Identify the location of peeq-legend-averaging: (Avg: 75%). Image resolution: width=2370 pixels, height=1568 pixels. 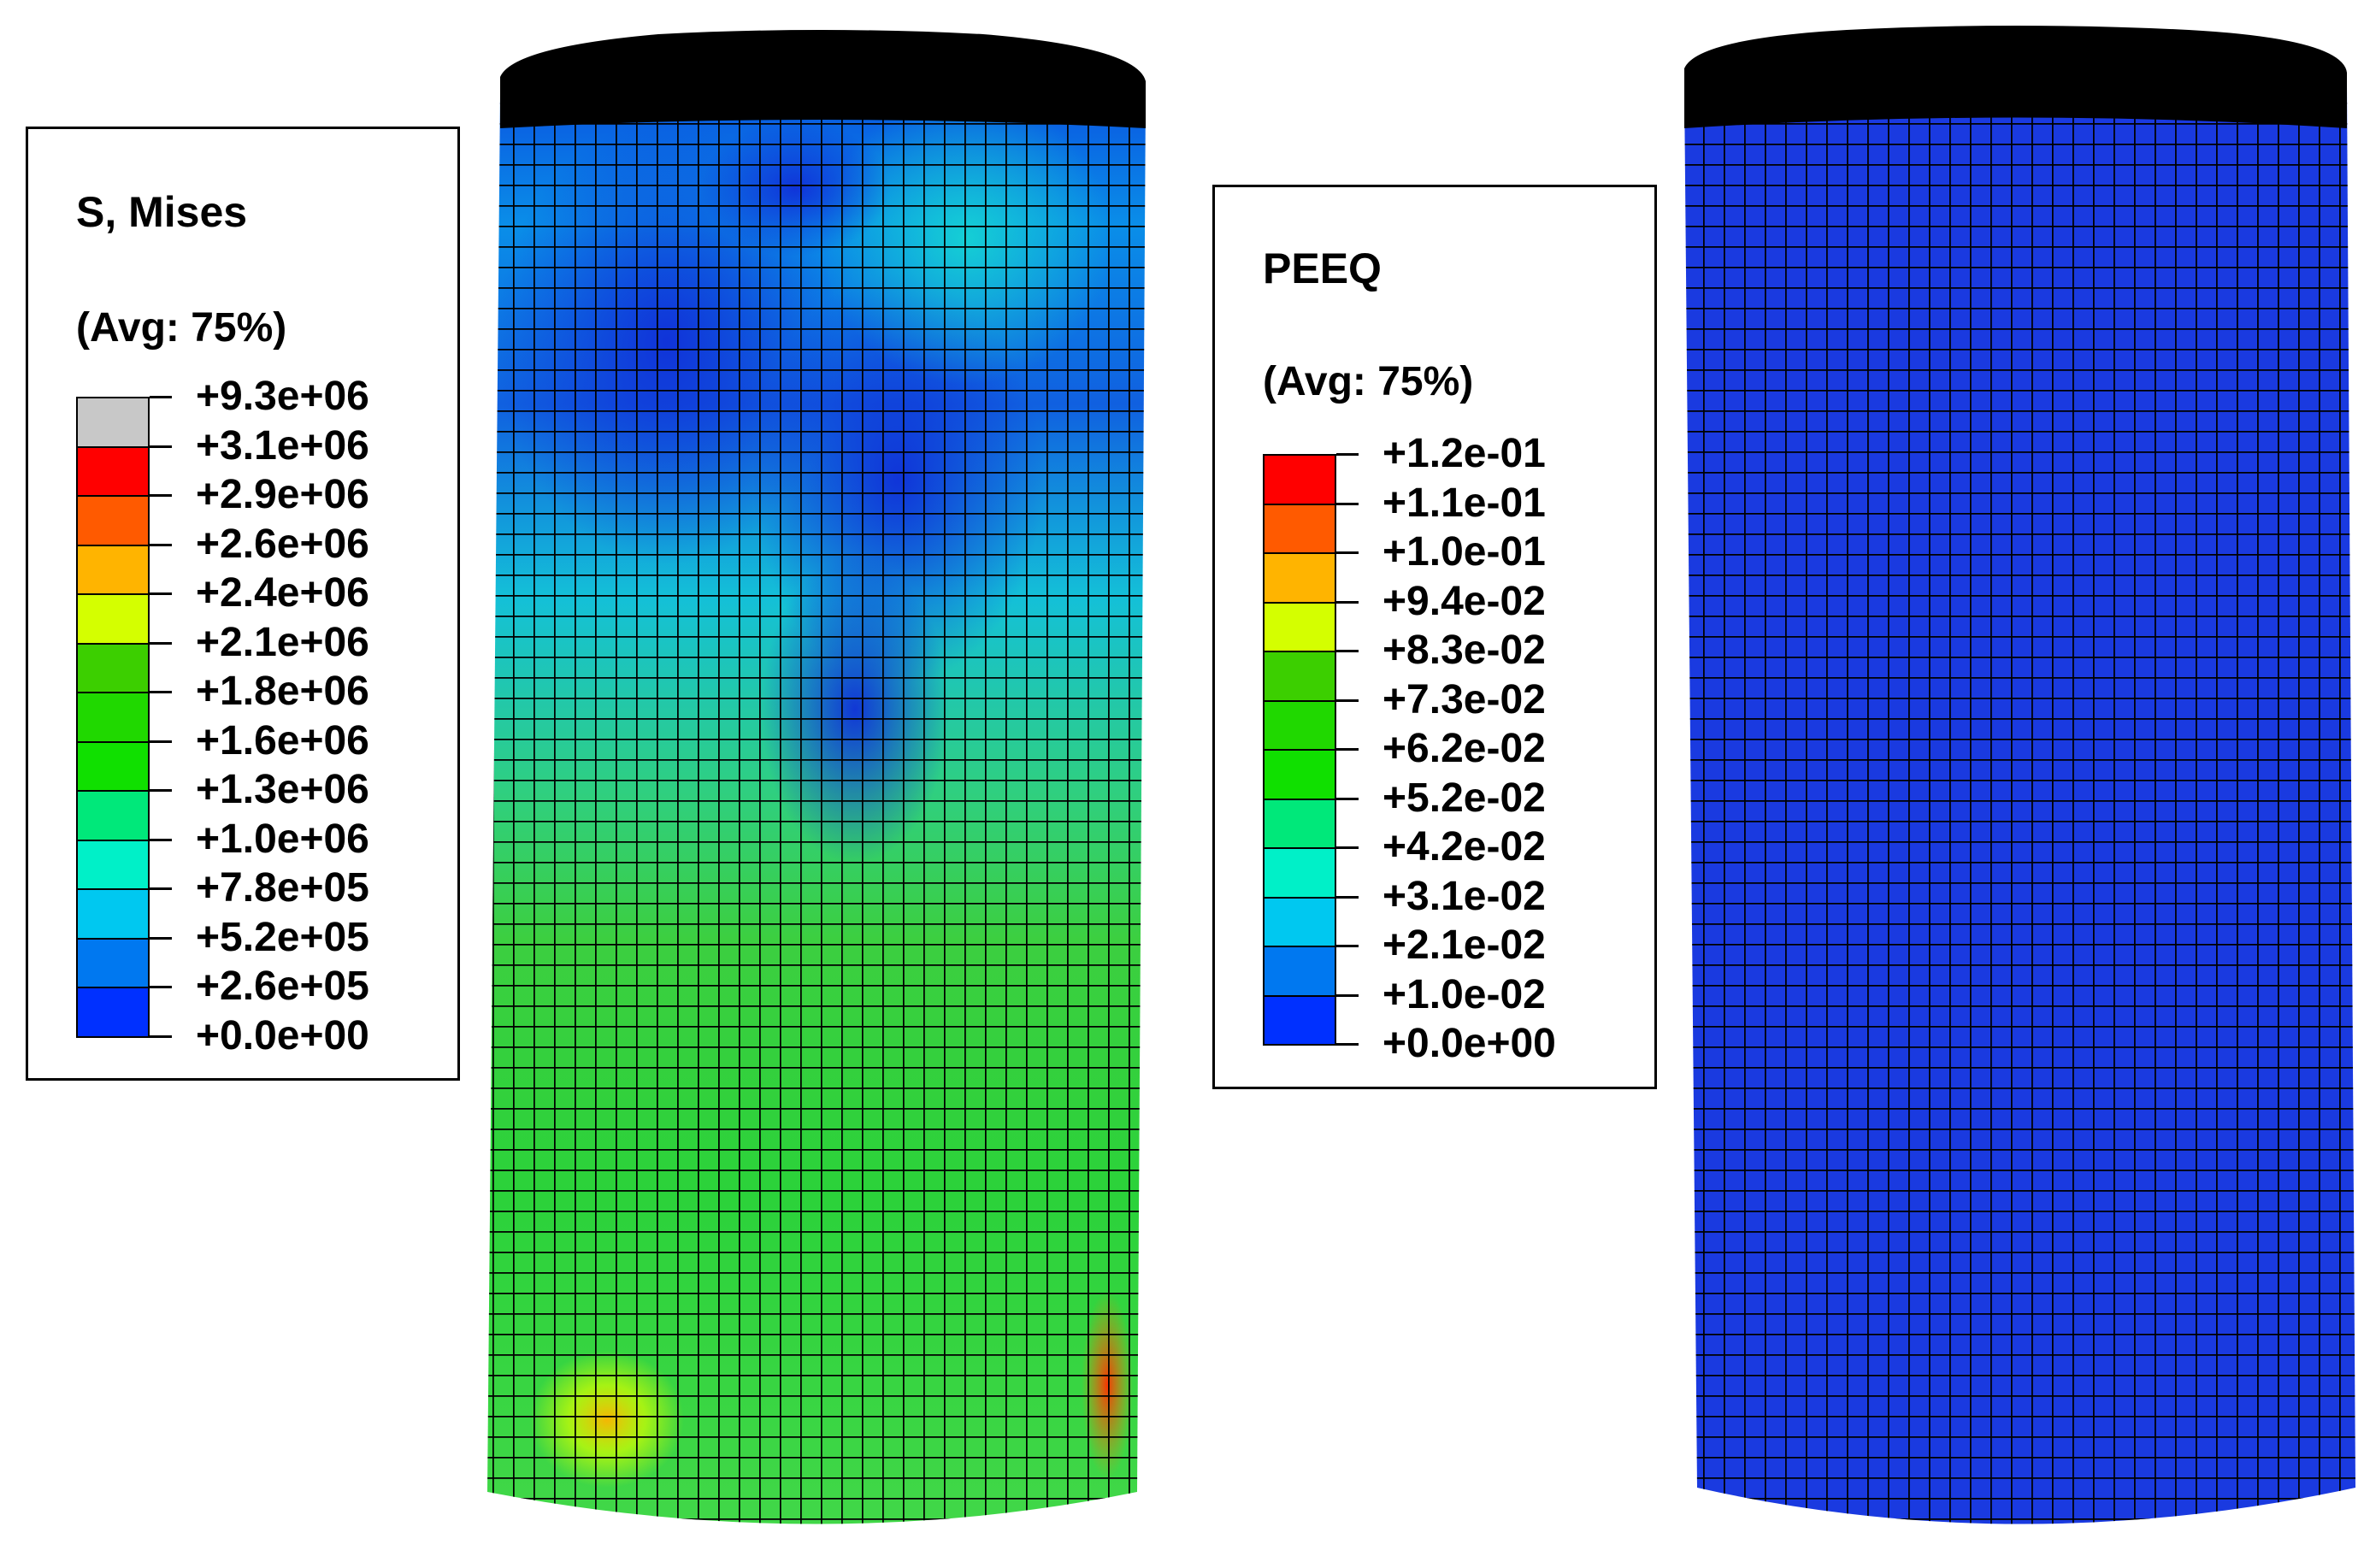
(1368, 381).